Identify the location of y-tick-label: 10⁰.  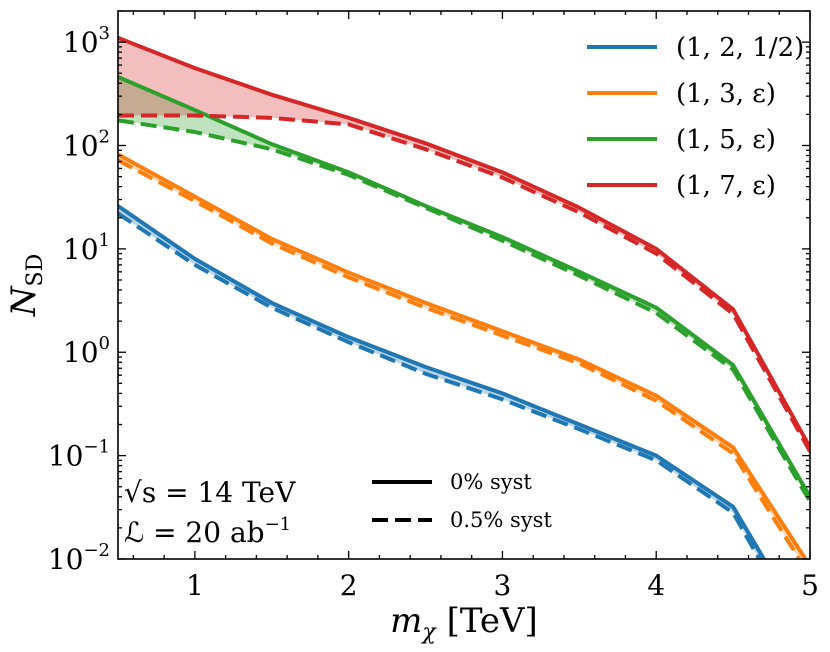
(86, 351).